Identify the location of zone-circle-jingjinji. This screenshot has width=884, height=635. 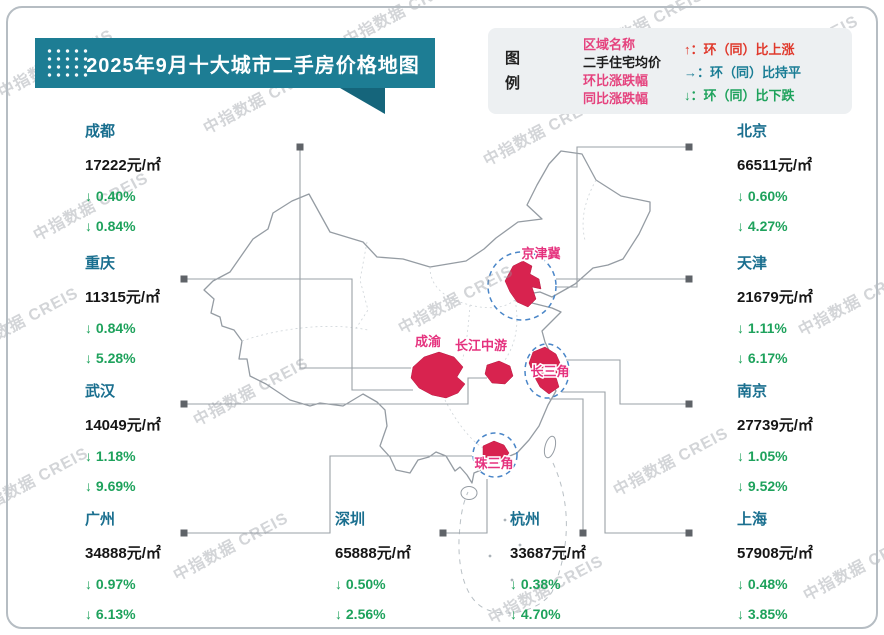
(522, 286).